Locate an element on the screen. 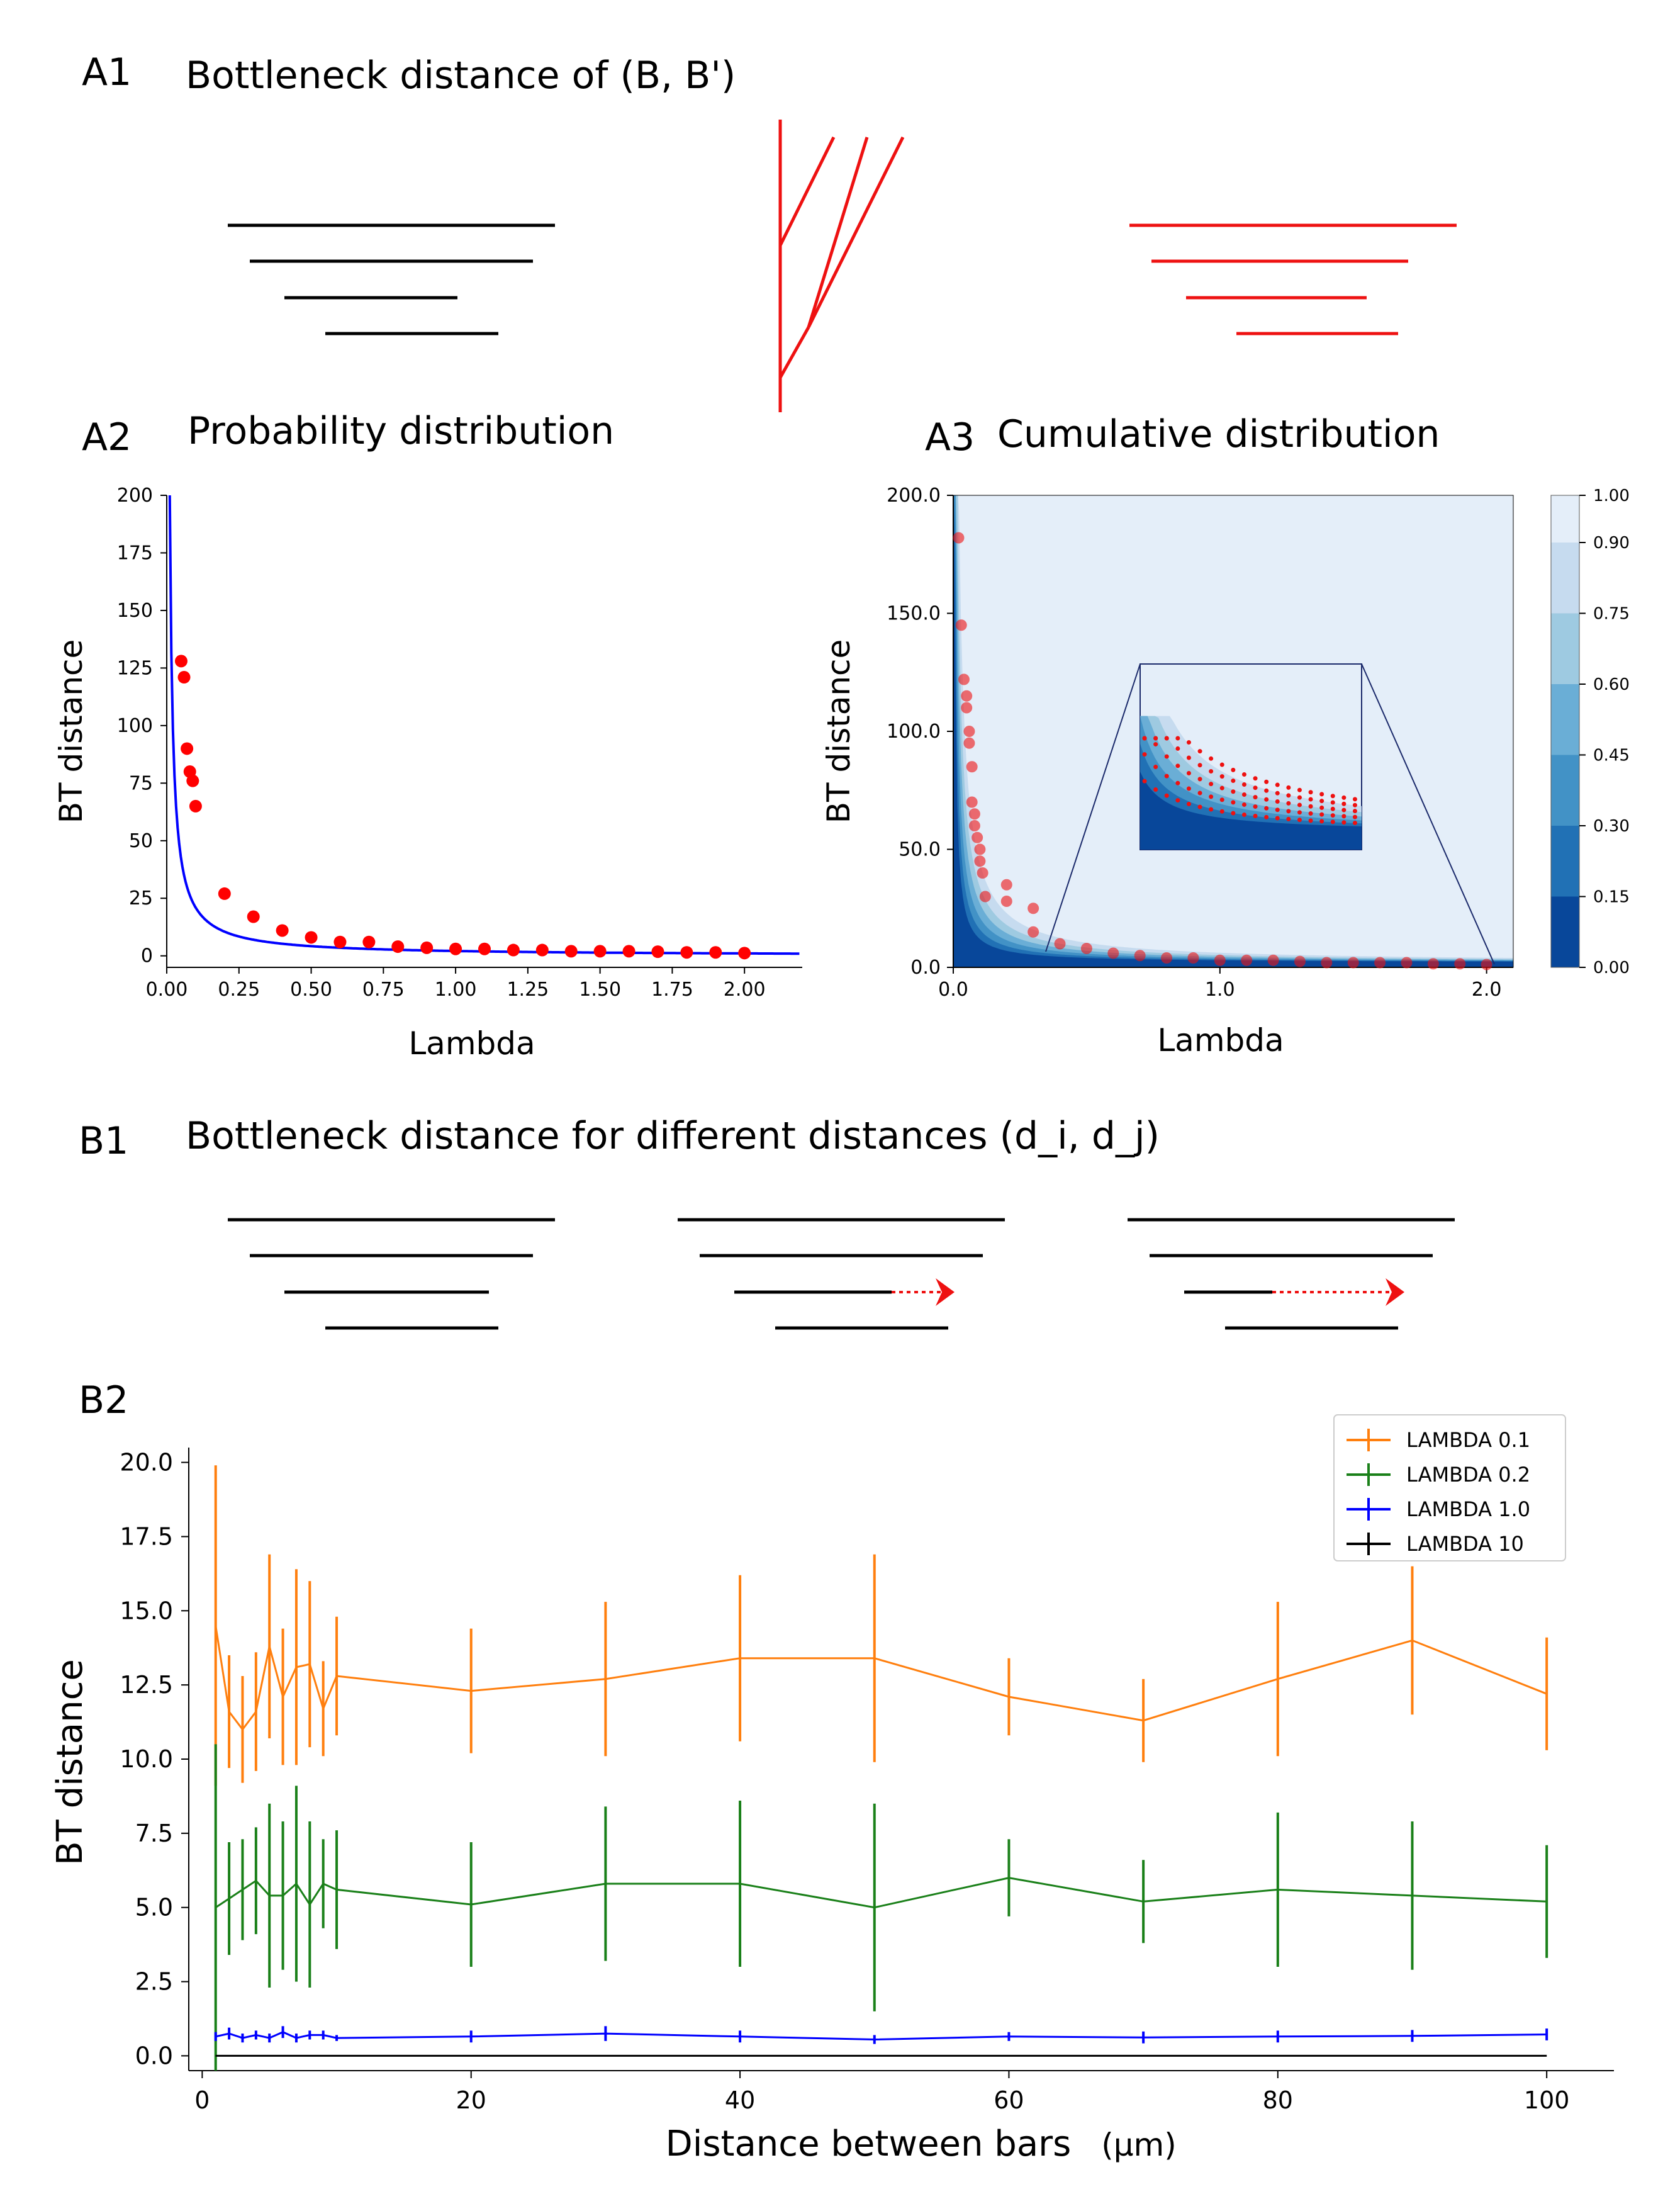 Image resolution: width=1680 pixels, height=2211 pixels. zoom-connector-right is located at coordinates (1428, 814).